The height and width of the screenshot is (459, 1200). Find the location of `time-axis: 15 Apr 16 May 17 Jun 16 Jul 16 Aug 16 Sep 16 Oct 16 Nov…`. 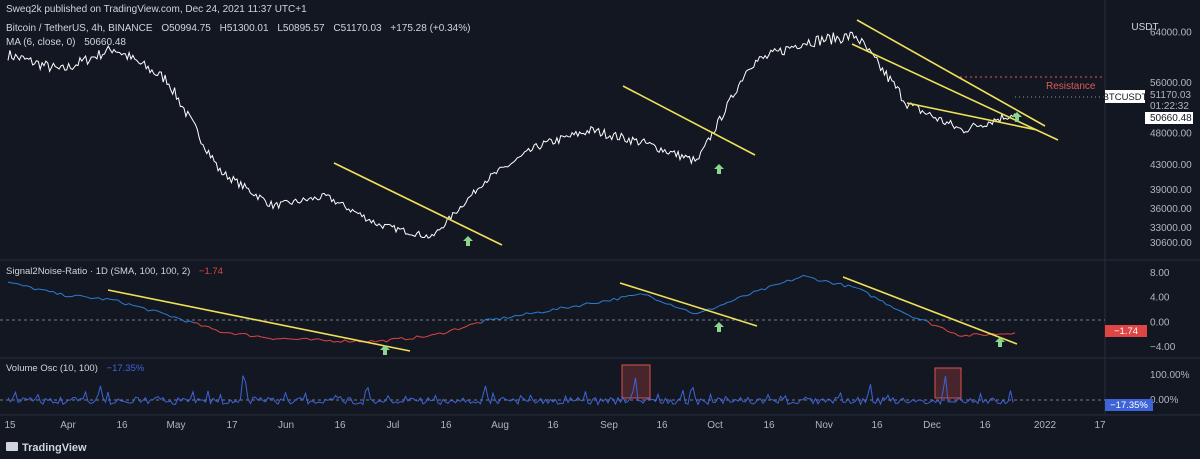

time-axis: 15 Apr 16 May 17 Jun 16 Jul 16 Aug 16 Sep 16 Oct 16 Nov… is located at coordinates (555, 425).